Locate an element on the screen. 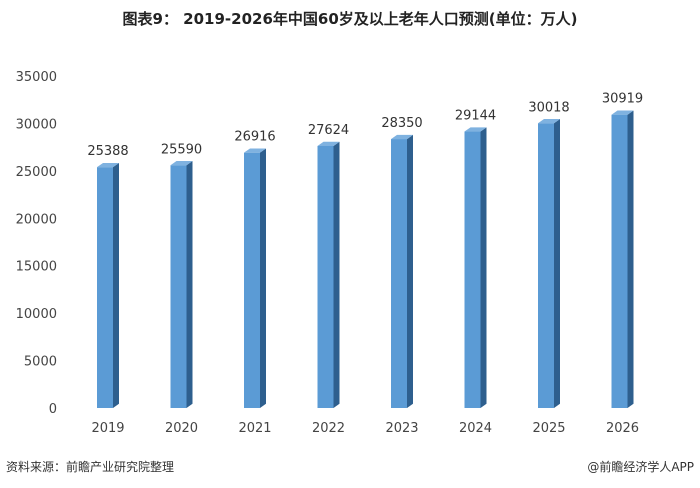 This screenshot has height=488, width=700. bar-2025 is located at coordinates (549, 264).